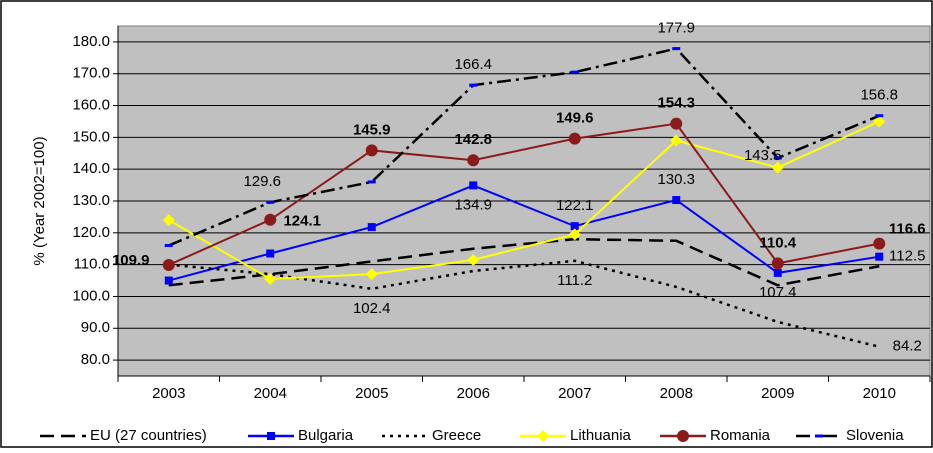  Describe the element at coordinates (270, 393) in the screenshot. I see `x-tick-label: 2004` at that location.